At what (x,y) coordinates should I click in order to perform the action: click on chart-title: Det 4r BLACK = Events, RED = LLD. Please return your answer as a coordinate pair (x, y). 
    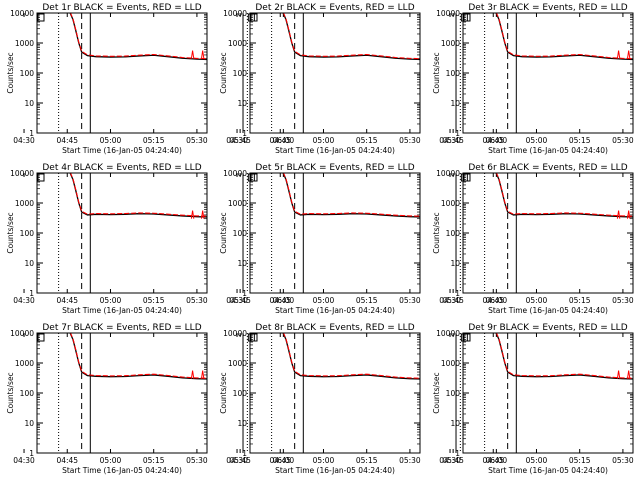
    Looking at the image, I should click on (121, 168).